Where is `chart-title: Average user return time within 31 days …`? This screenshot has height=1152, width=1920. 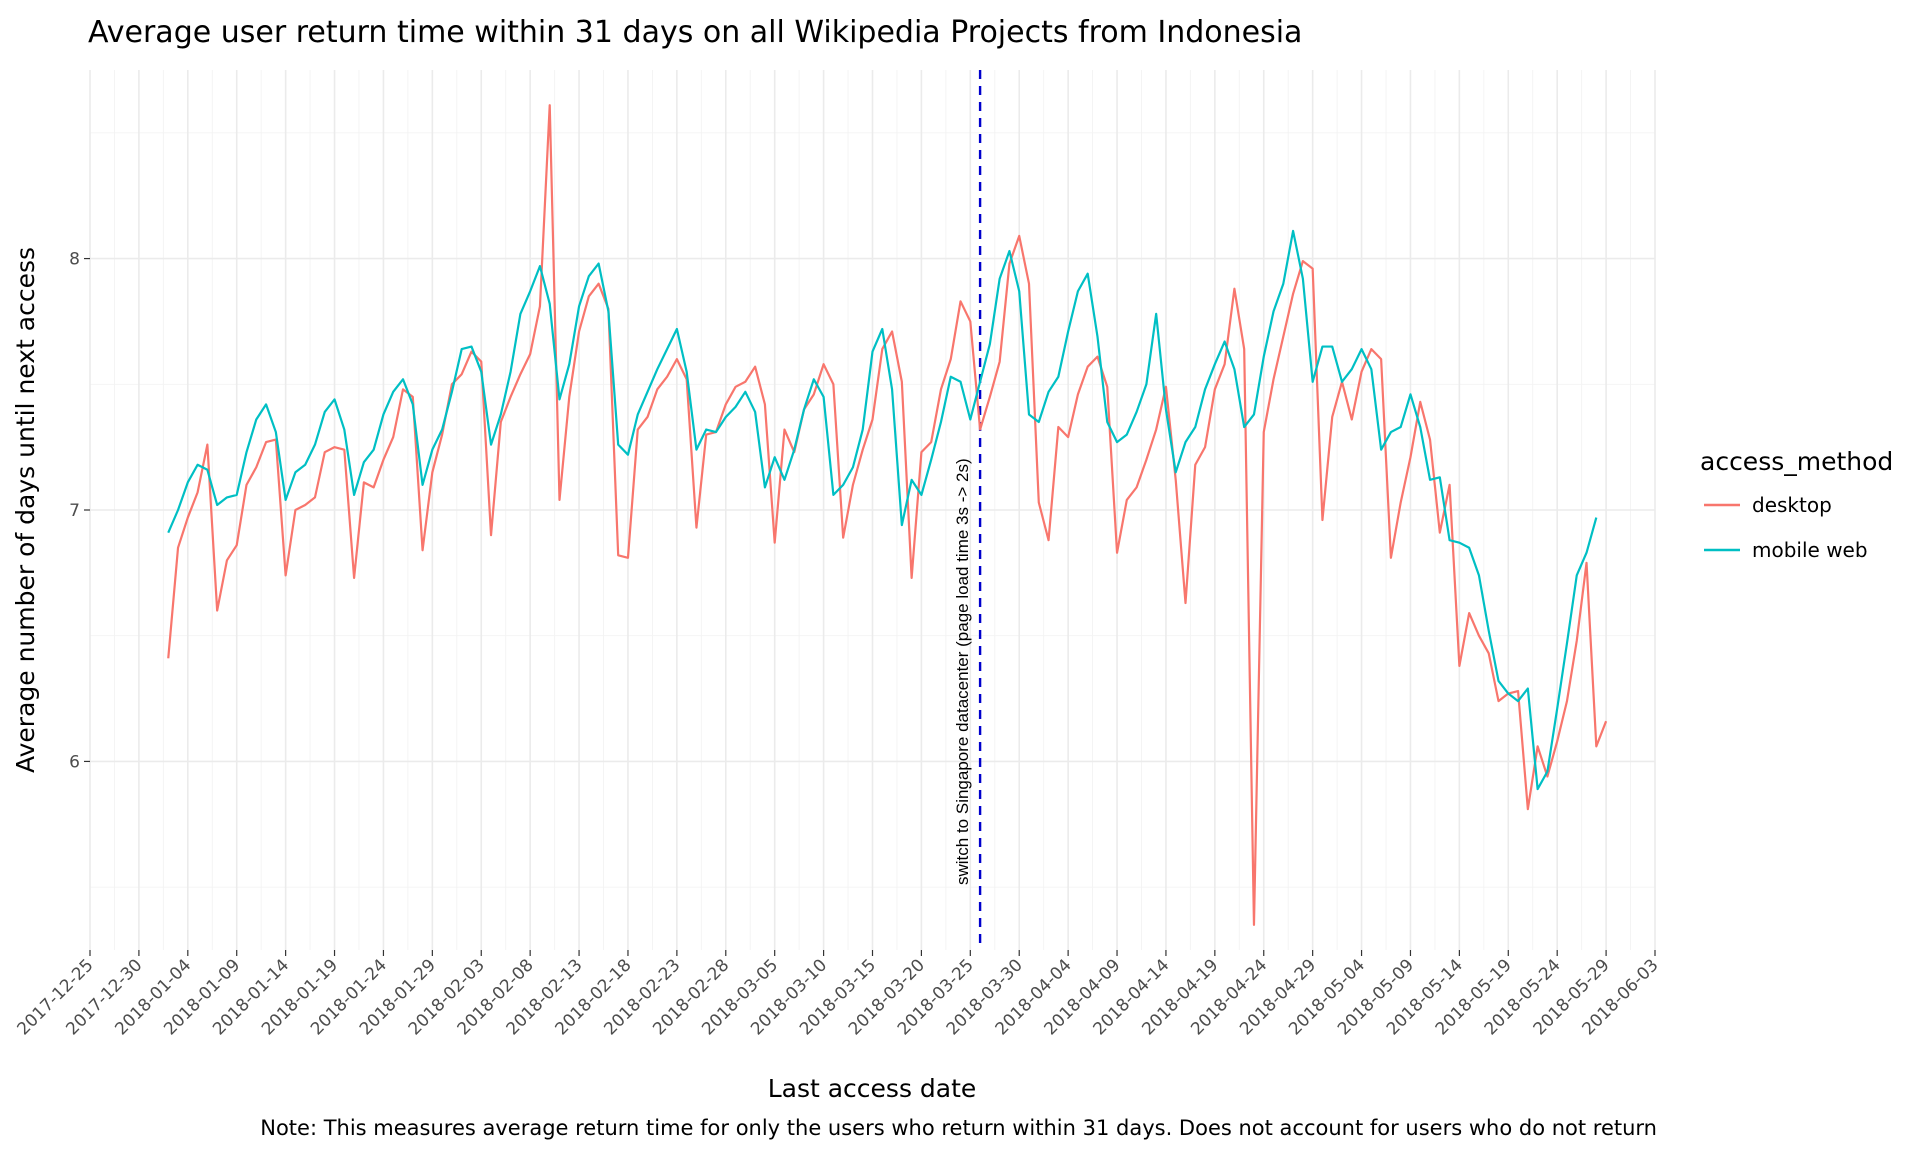 chart-title: Average user return time within 31 days … is located at coordinates (695, 32).